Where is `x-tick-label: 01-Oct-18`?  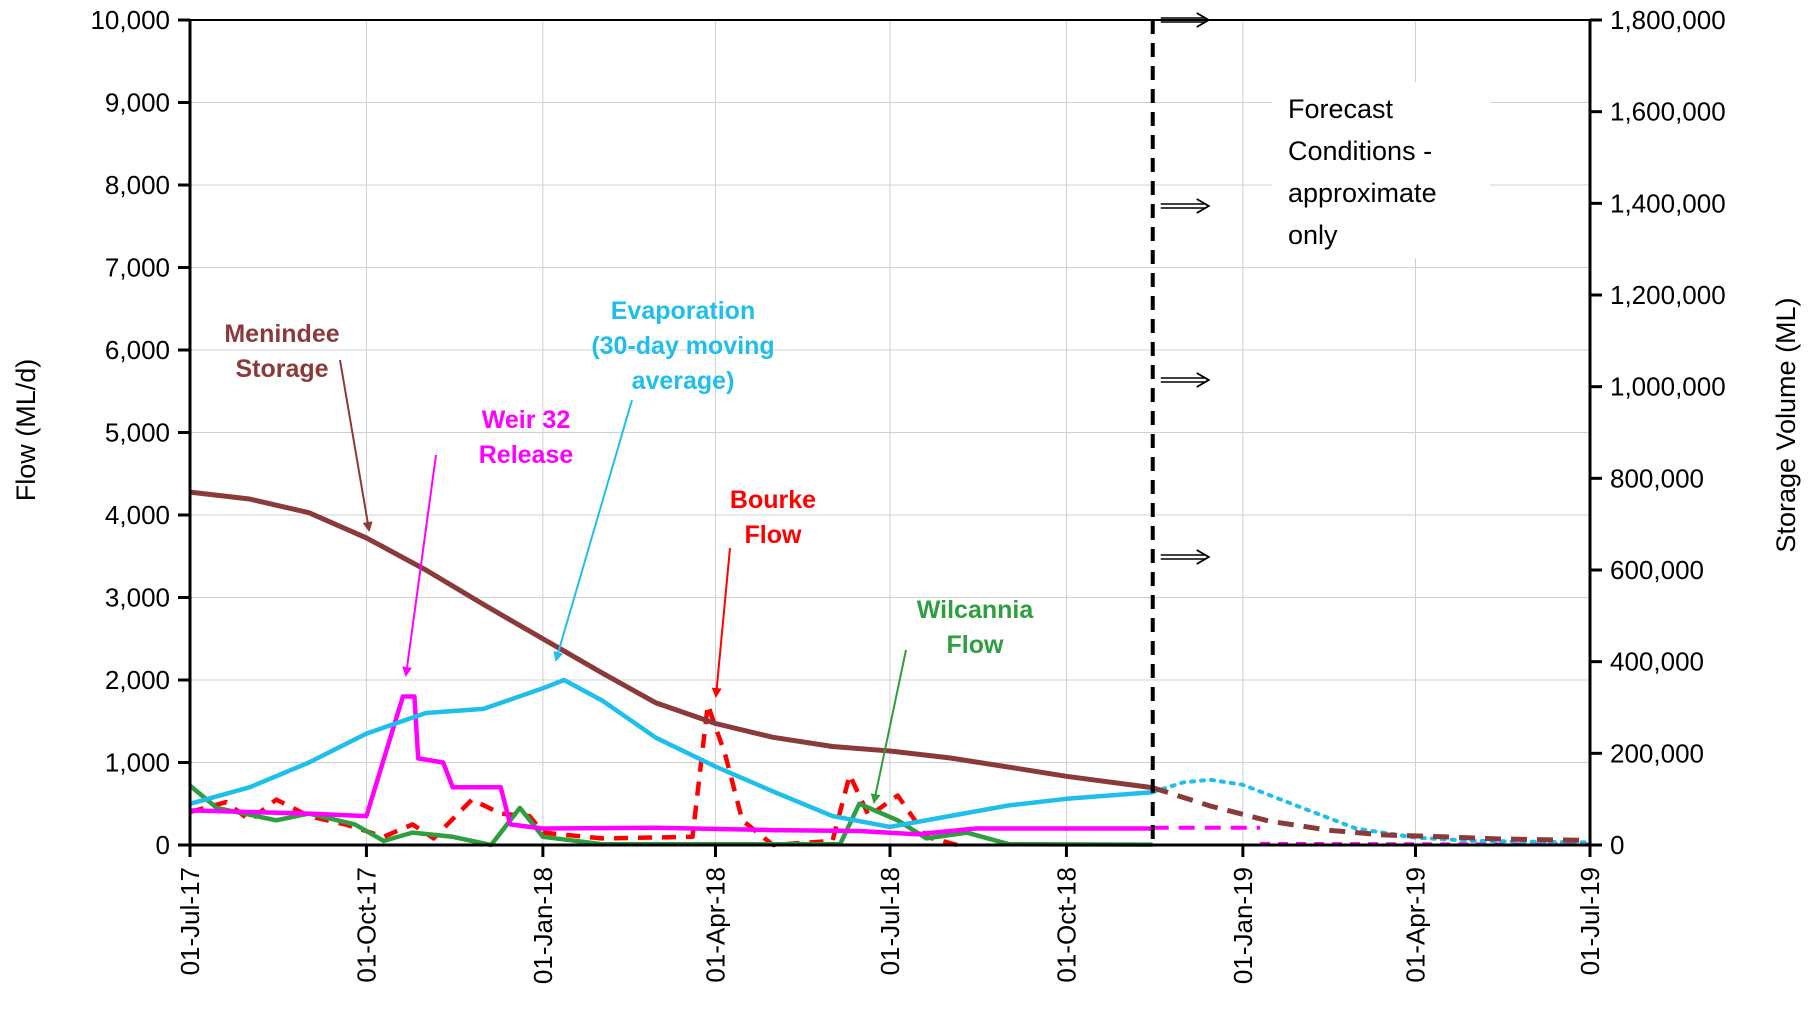
x-tick-label: 01-Oct-18 is located at coordinates (1066, 925).